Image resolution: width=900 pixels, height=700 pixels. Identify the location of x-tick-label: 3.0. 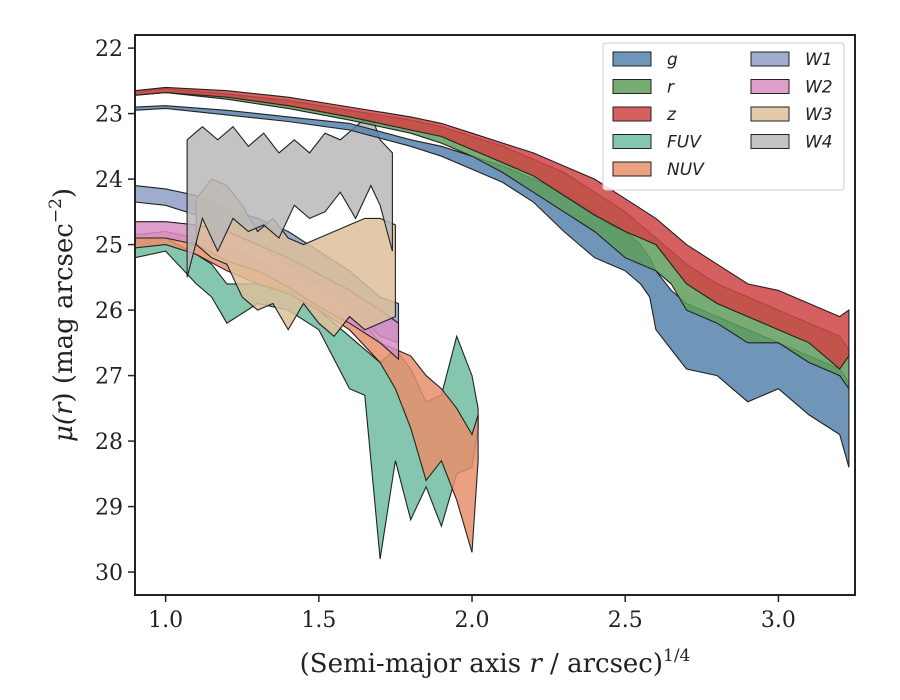
(778, 620).